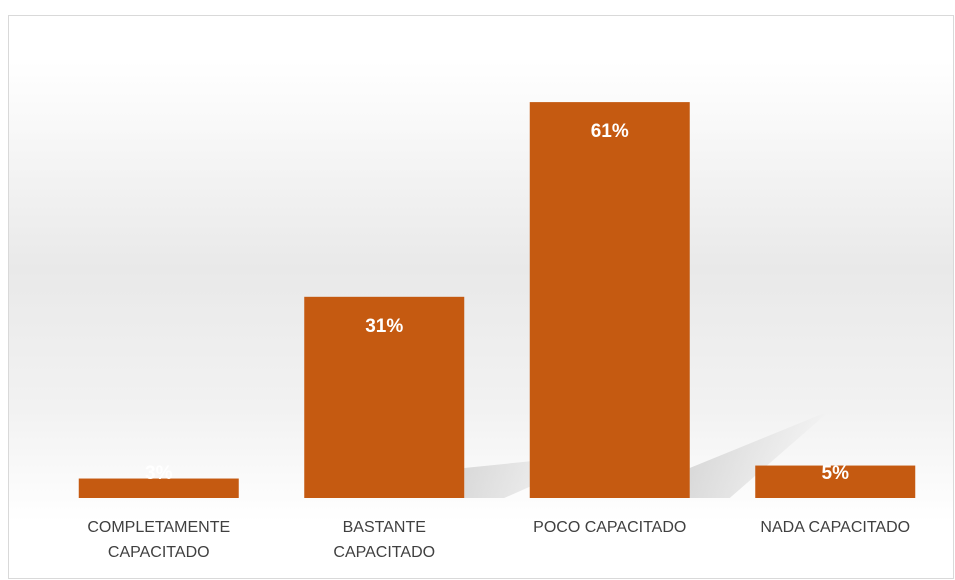  I want to click on bar-shadow, so click(759, 454).